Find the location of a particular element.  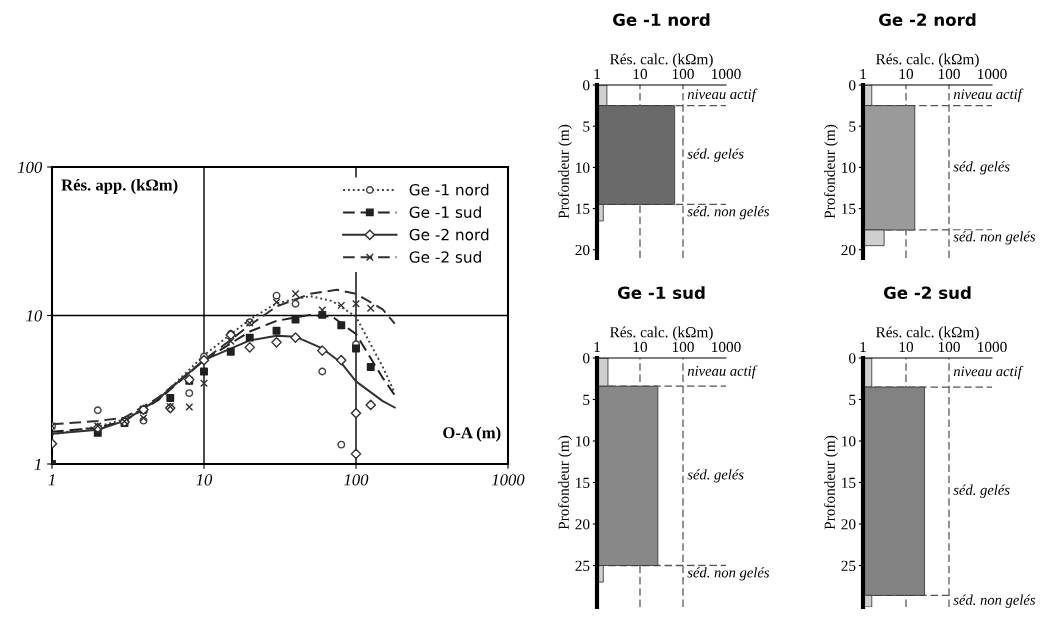

legend-label: Ge -2 nord is located at coordinates (449, 234).